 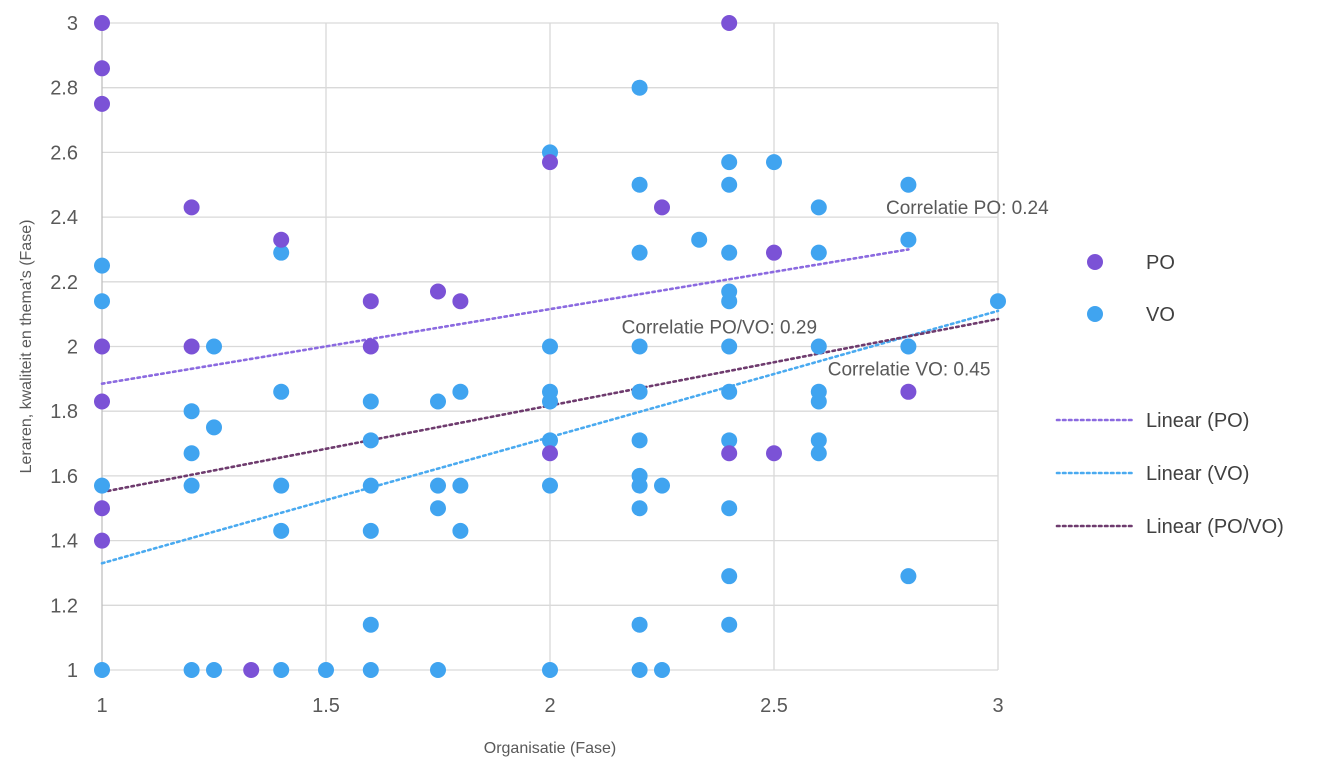 What do you see at coordinates (64, 218) in the screenshot?
I see `y-tick-label: 2.4` at bounding box center [64, 218].